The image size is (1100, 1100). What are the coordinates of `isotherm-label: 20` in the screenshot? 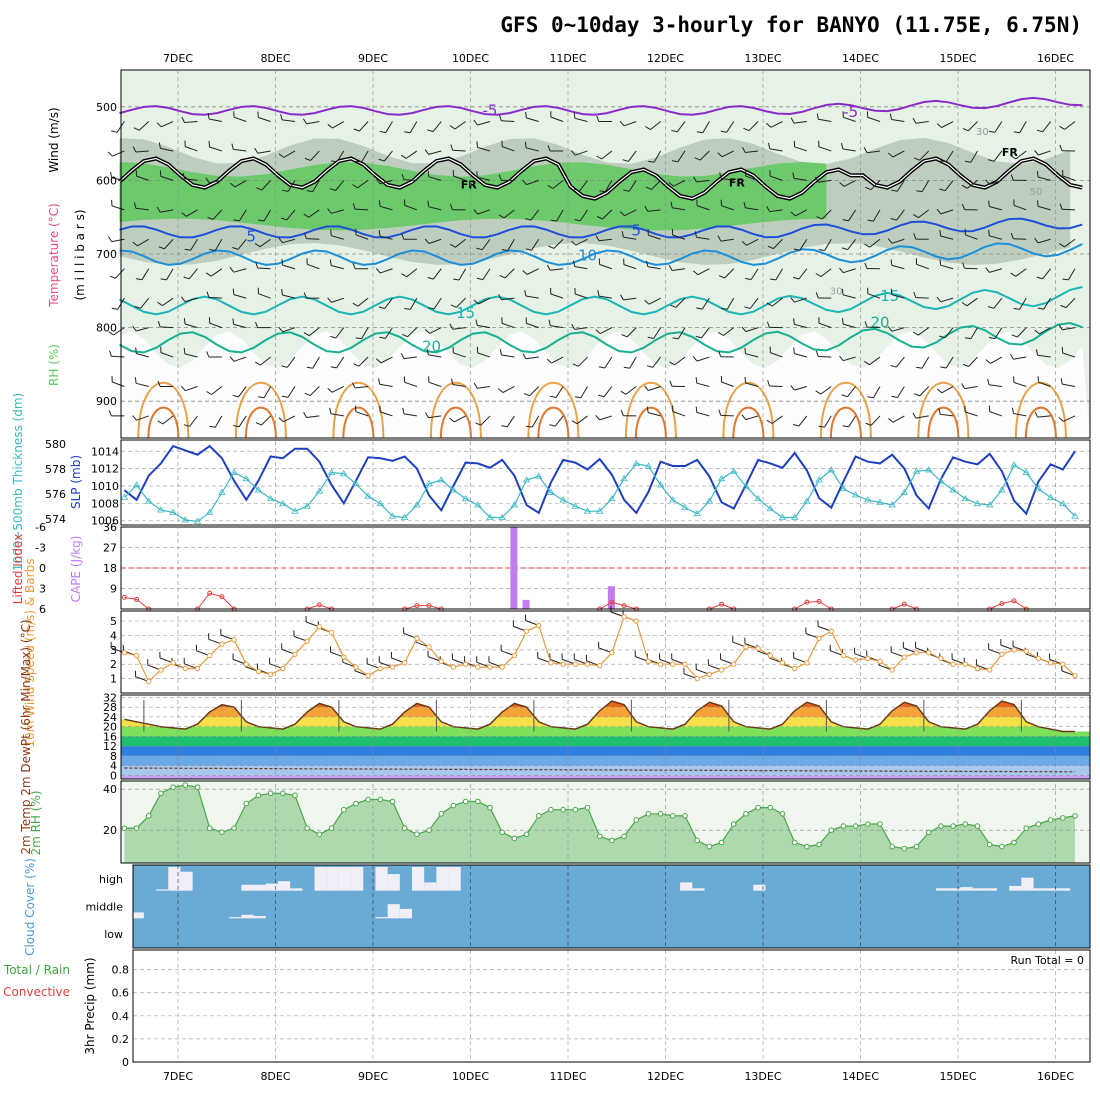 It's located at (431, 347).